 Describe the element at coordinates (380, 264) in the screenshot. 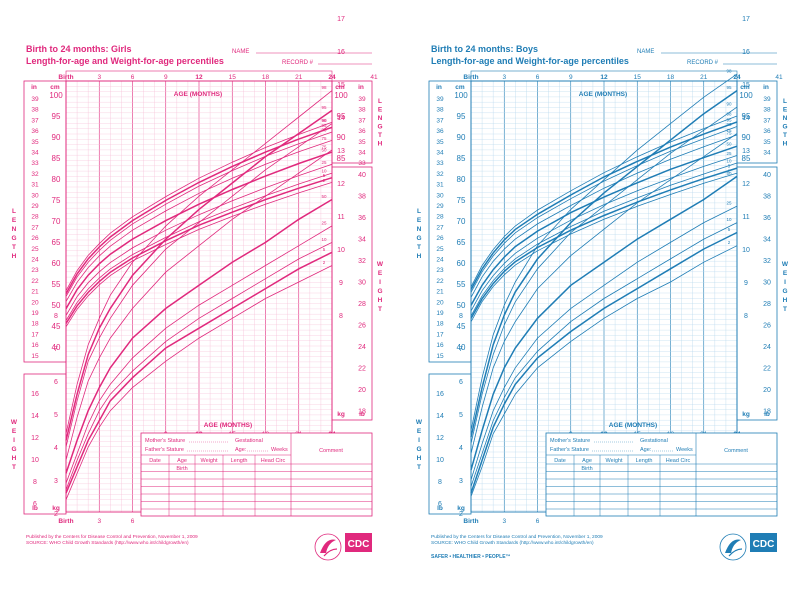

I see `weight-axis-title-letter-right: W` at that location.